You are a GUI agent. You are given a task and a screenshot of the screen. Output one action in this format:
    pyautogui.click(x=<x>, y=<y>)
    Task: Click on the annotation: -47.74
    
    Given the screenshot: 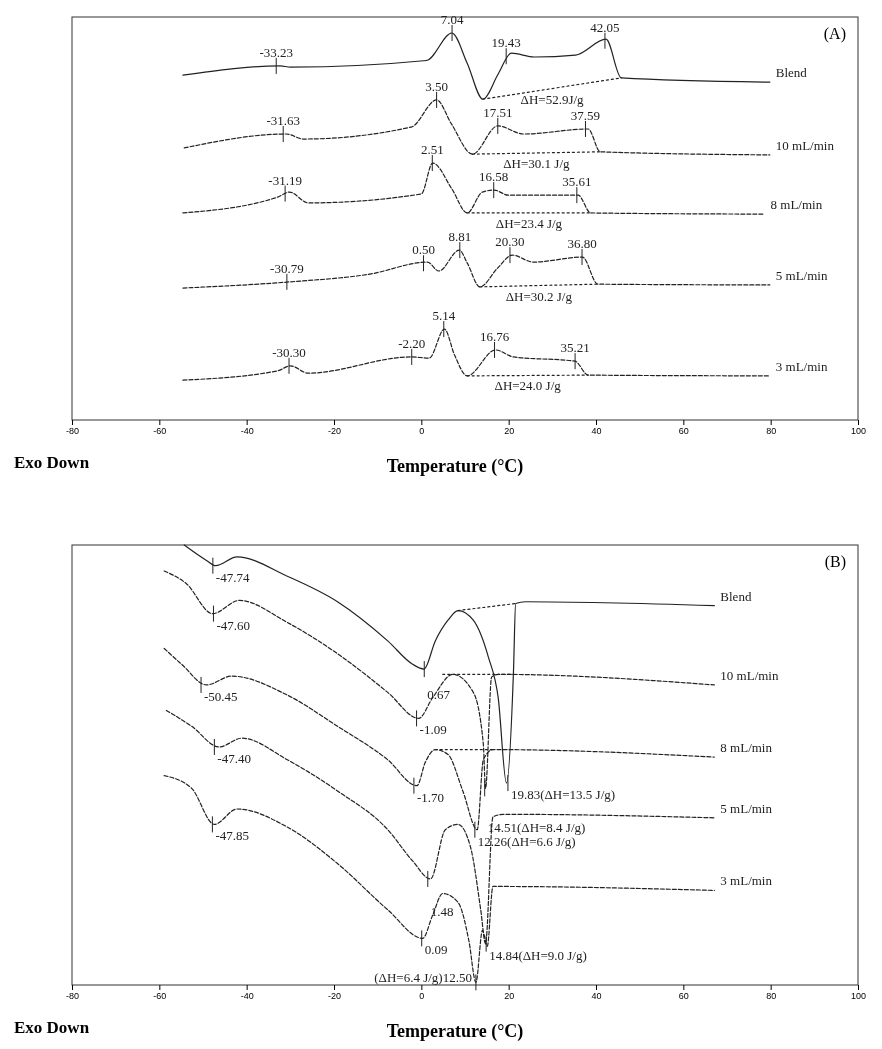 What is the action you would take?
    pyautogui.click(x=232, y=577)
    